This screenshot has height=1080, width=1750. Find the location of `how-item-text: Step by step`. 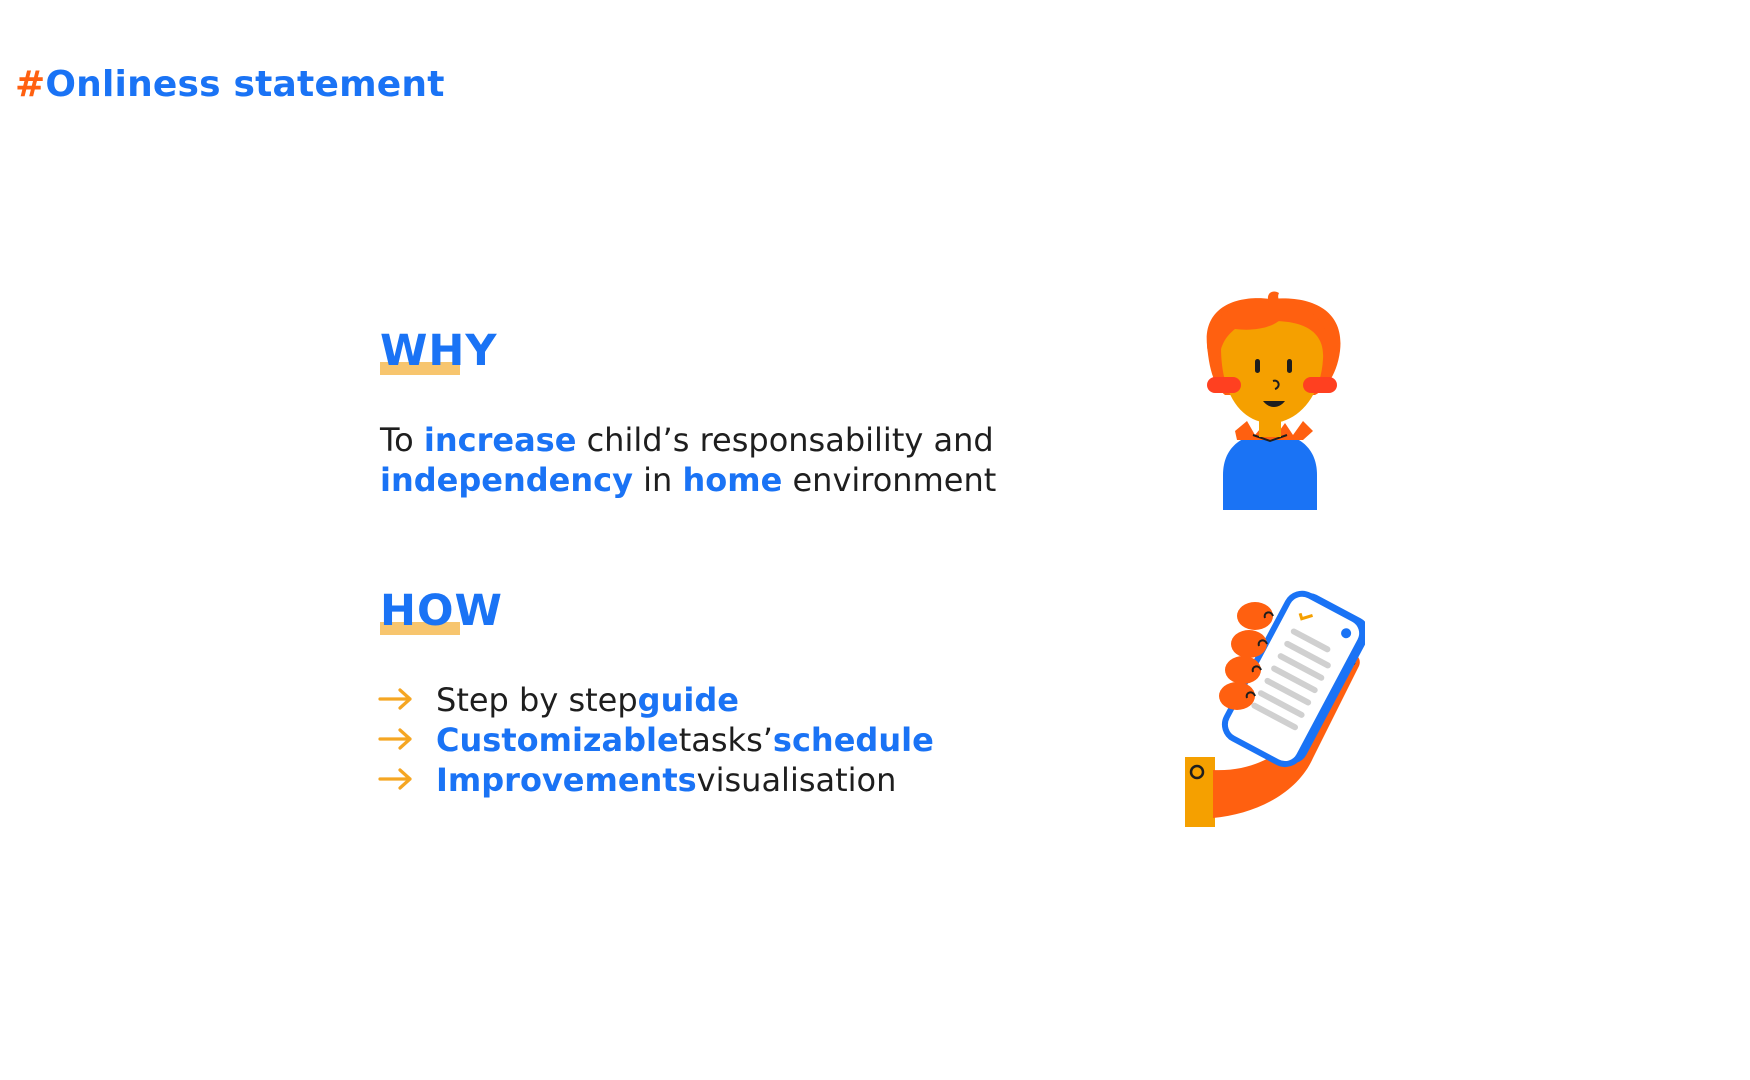

how-item-text: Step by step is located at coordinates (537, 700).